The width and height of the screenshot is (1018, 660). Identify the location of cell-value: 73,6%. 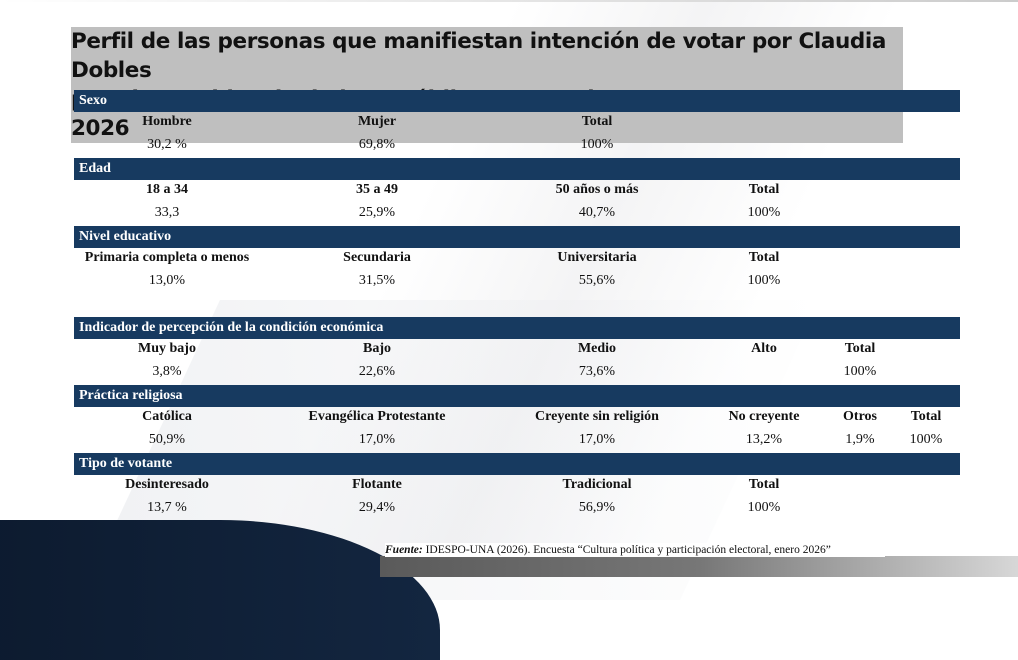
(597, 371).